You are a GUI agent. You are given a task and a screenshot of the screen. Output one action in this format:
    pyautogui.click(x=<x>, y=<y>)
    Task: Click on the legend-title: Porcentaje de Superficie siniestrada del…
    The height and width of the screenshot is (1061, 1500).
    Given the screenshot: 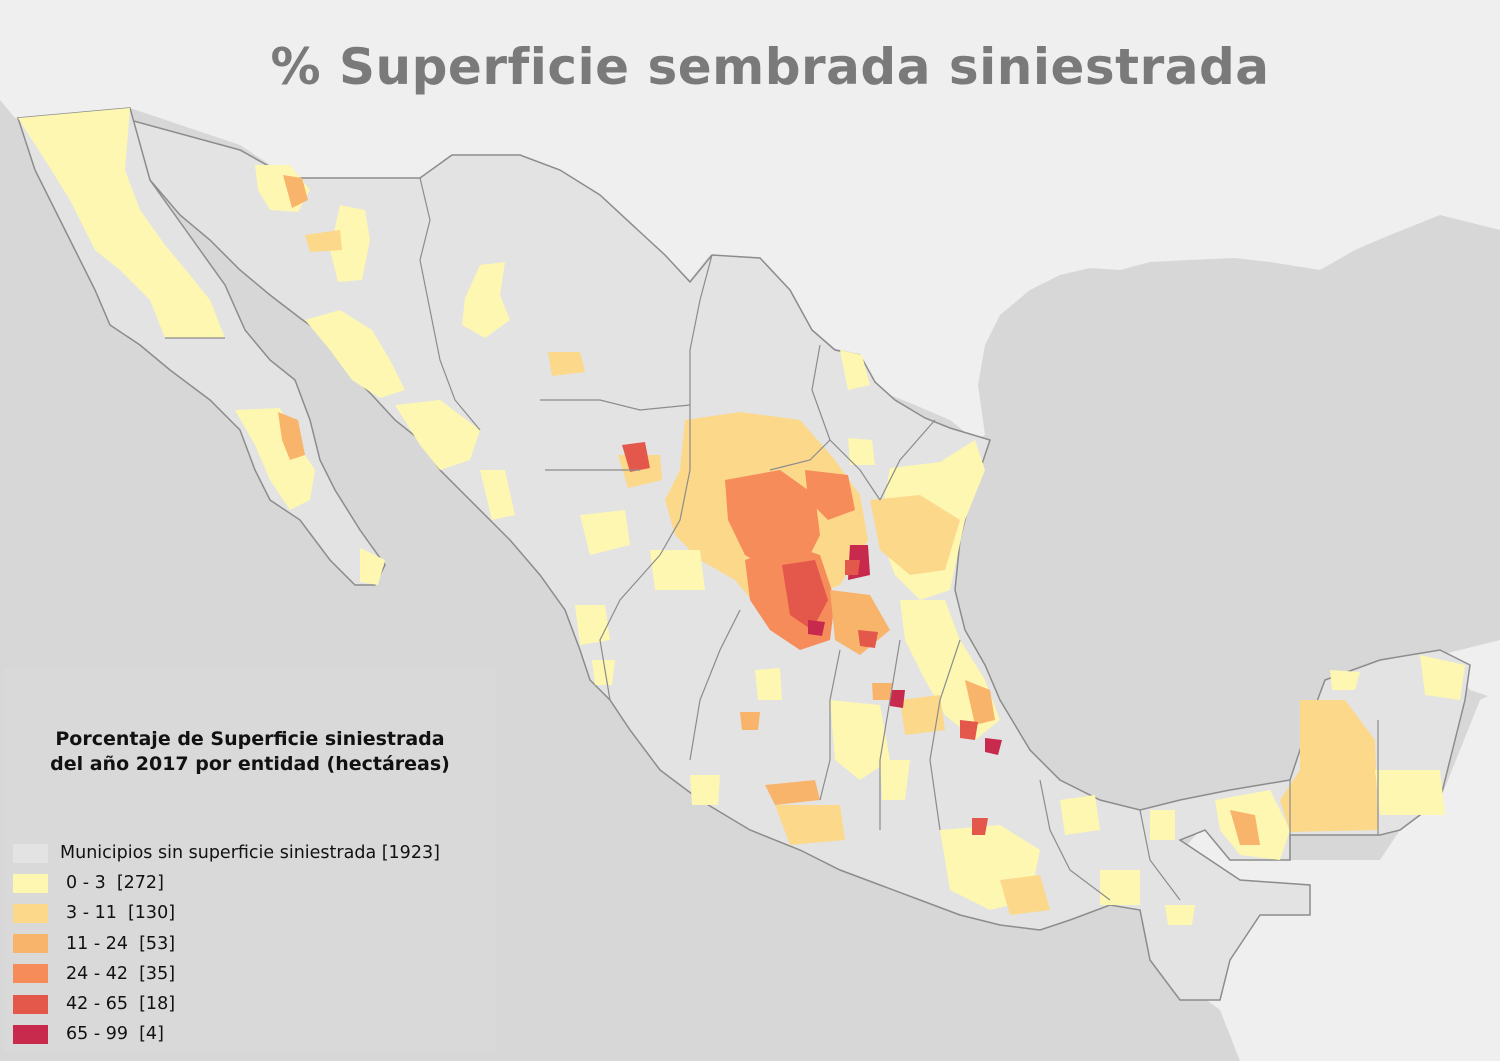 What is the action you would take?
    pyautogui.click(x=250, y=752)
    